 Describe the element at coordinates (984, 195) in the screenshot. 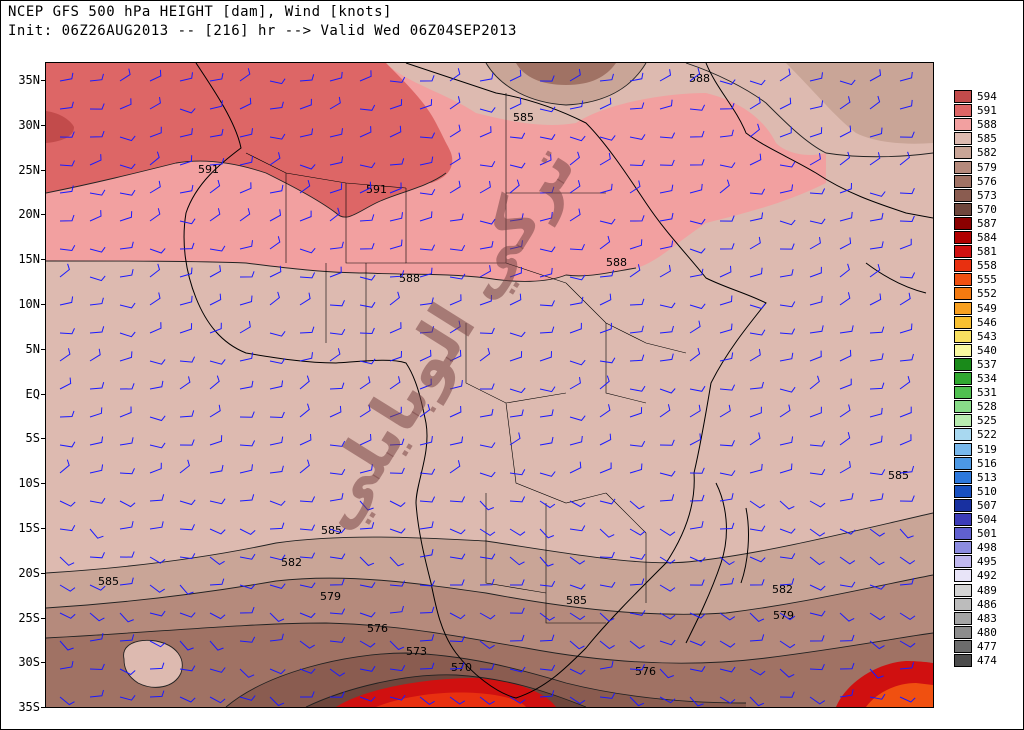

I see `legend-entry: 573` at that location.